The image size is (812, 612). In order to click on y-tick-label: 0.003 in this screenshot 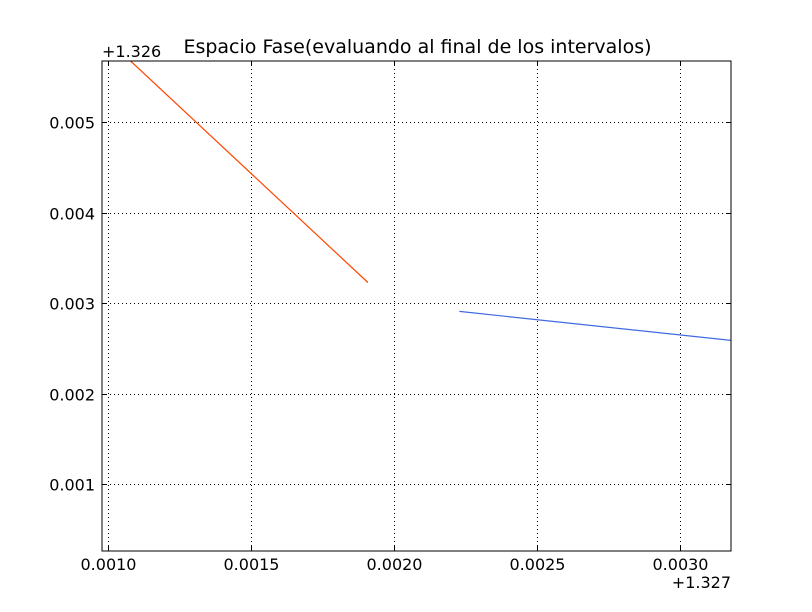, I will do `click(72, 304)`.